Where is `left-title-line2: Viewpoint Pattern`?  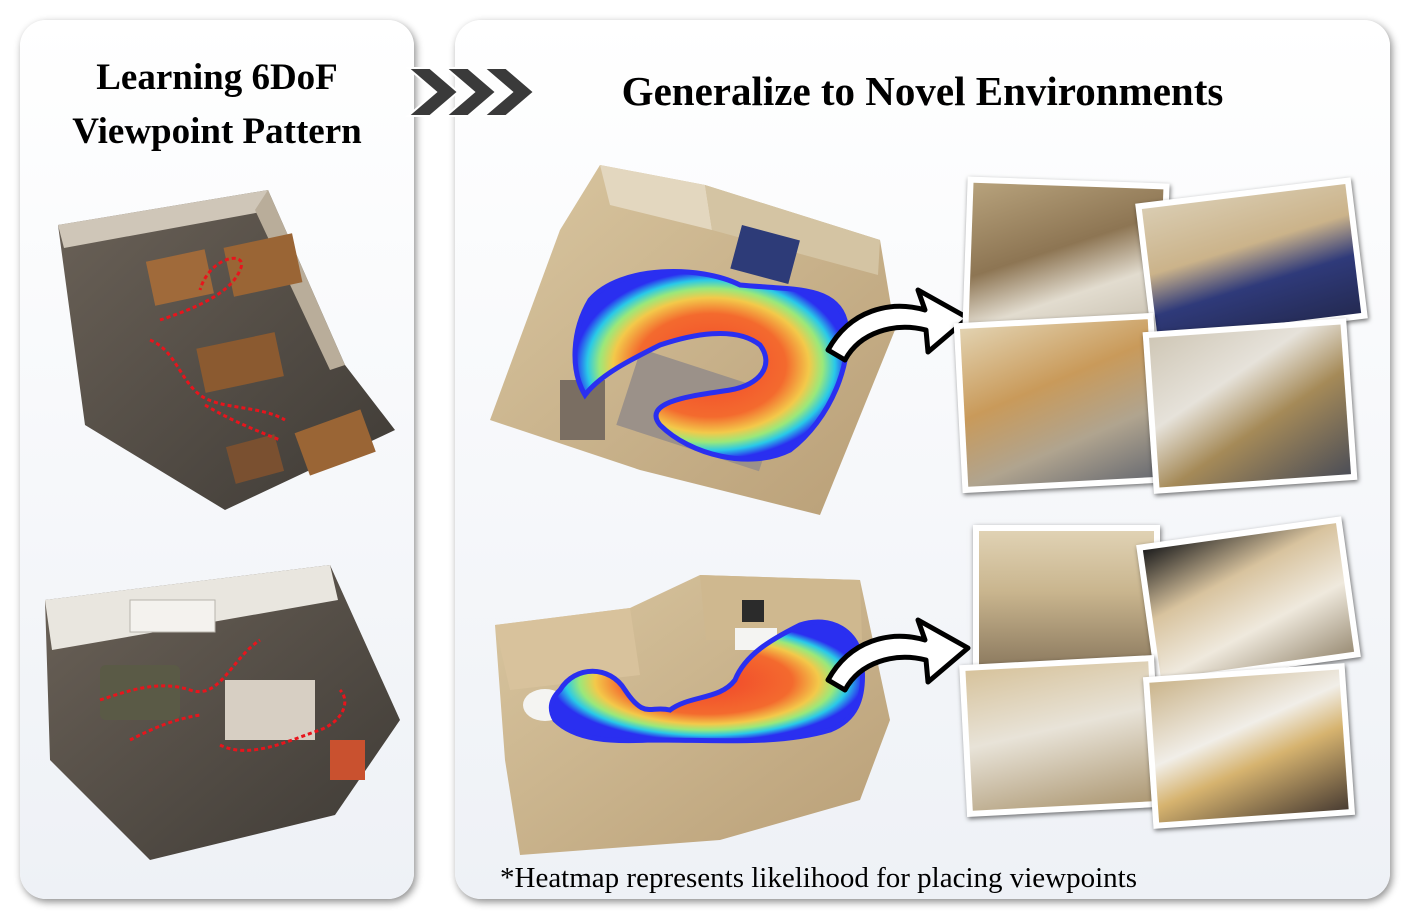
left-title-line2: Viewpoint Pattern is located at coordinates (217, 131).